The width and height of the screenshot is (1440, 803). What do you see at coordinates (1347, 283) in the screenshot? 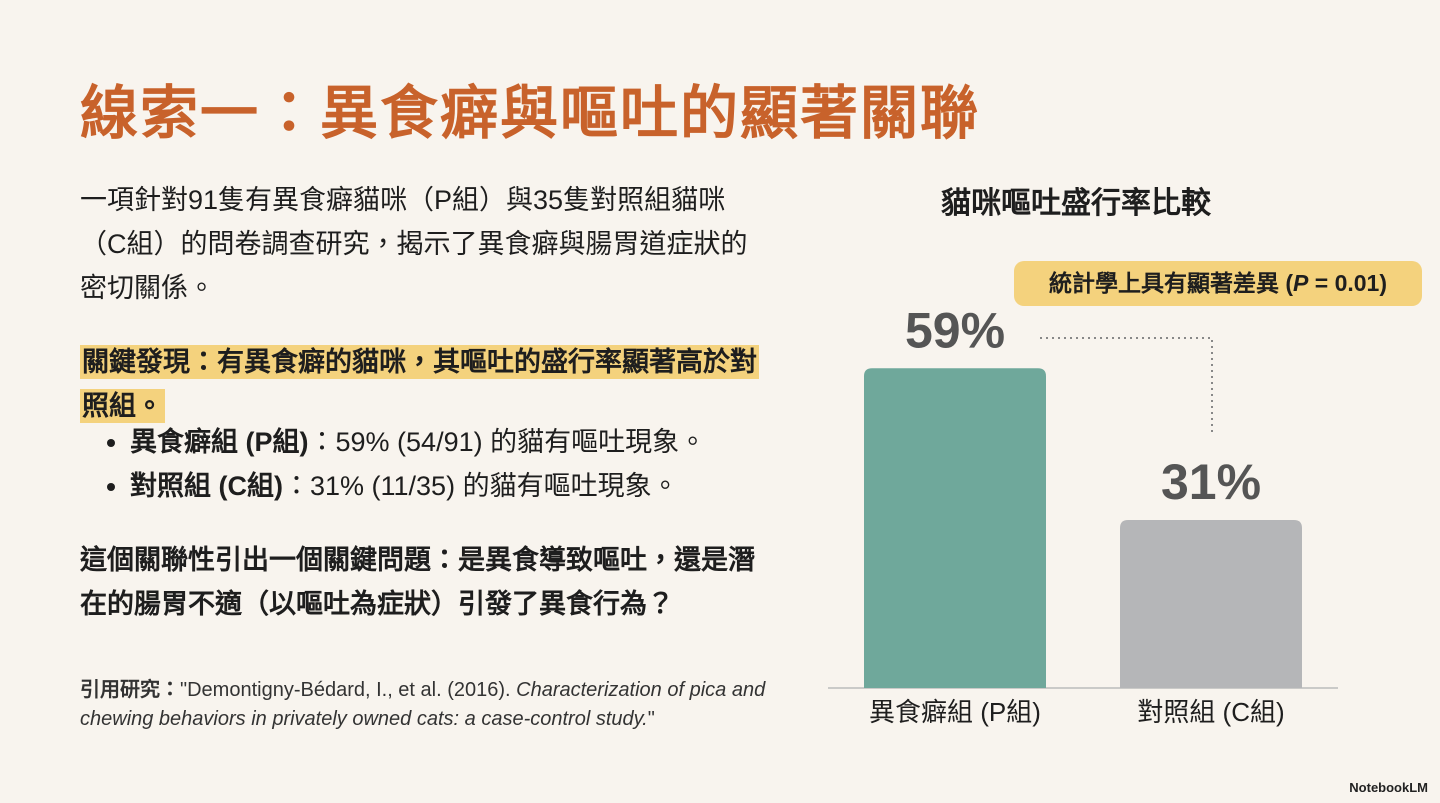
I see `annotation-text: = 0.01)` at bounding box center [1347, 283].